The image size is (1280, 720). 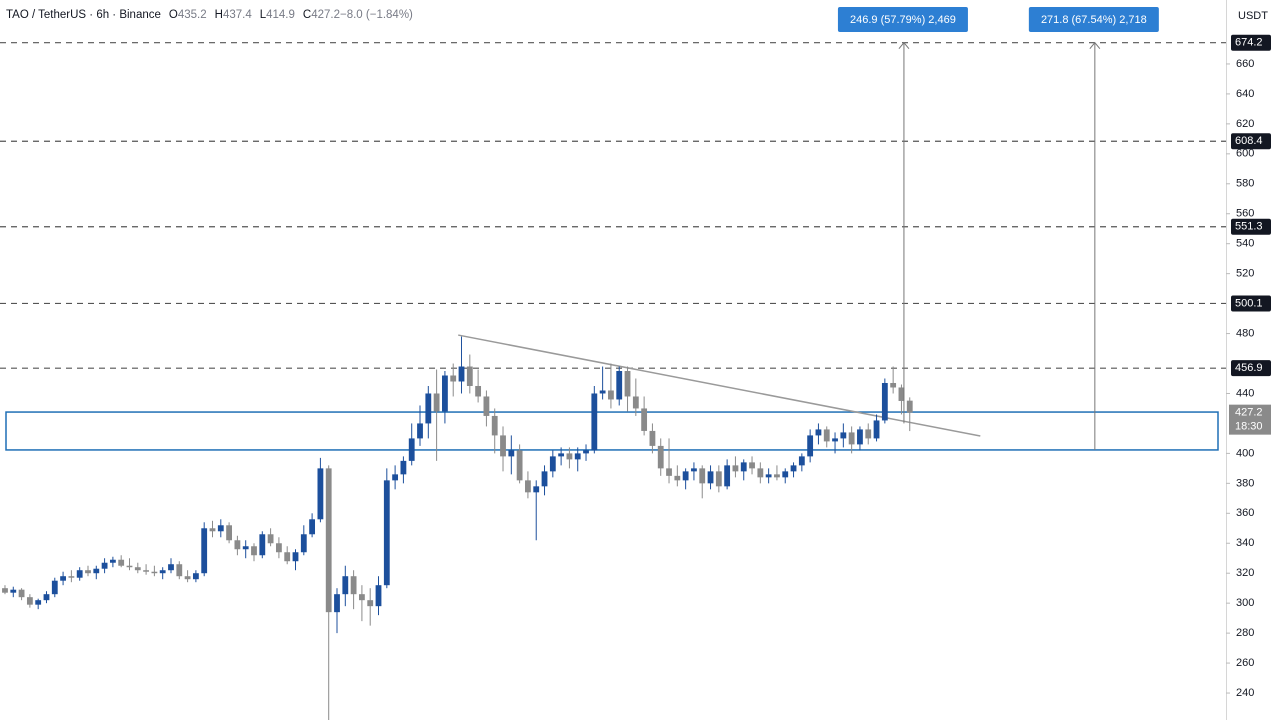 I want to click on symbol: TAO / TetherUS · 6h · Binance, so click(x=83, y=15).